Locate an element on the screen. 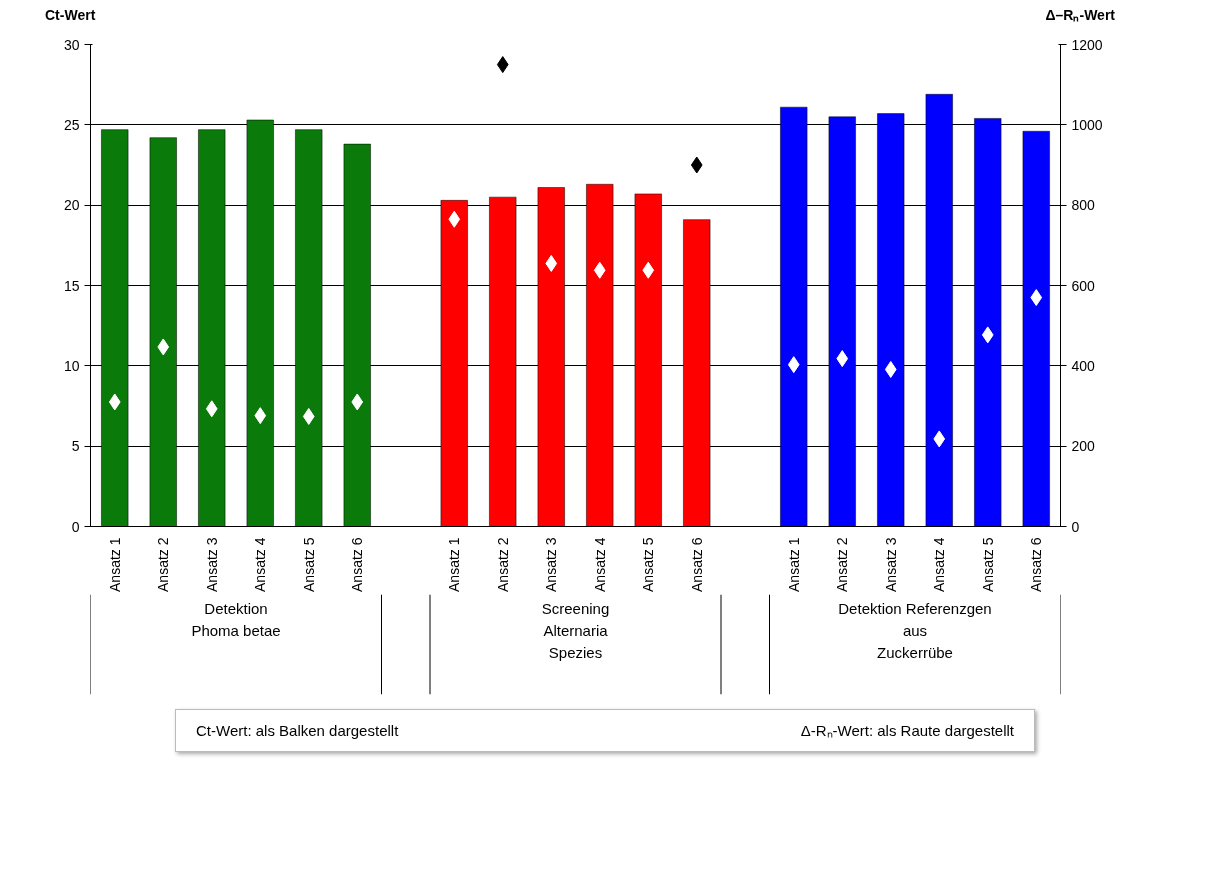  y-tick-label: 20 is located at coordinates (71, 205).